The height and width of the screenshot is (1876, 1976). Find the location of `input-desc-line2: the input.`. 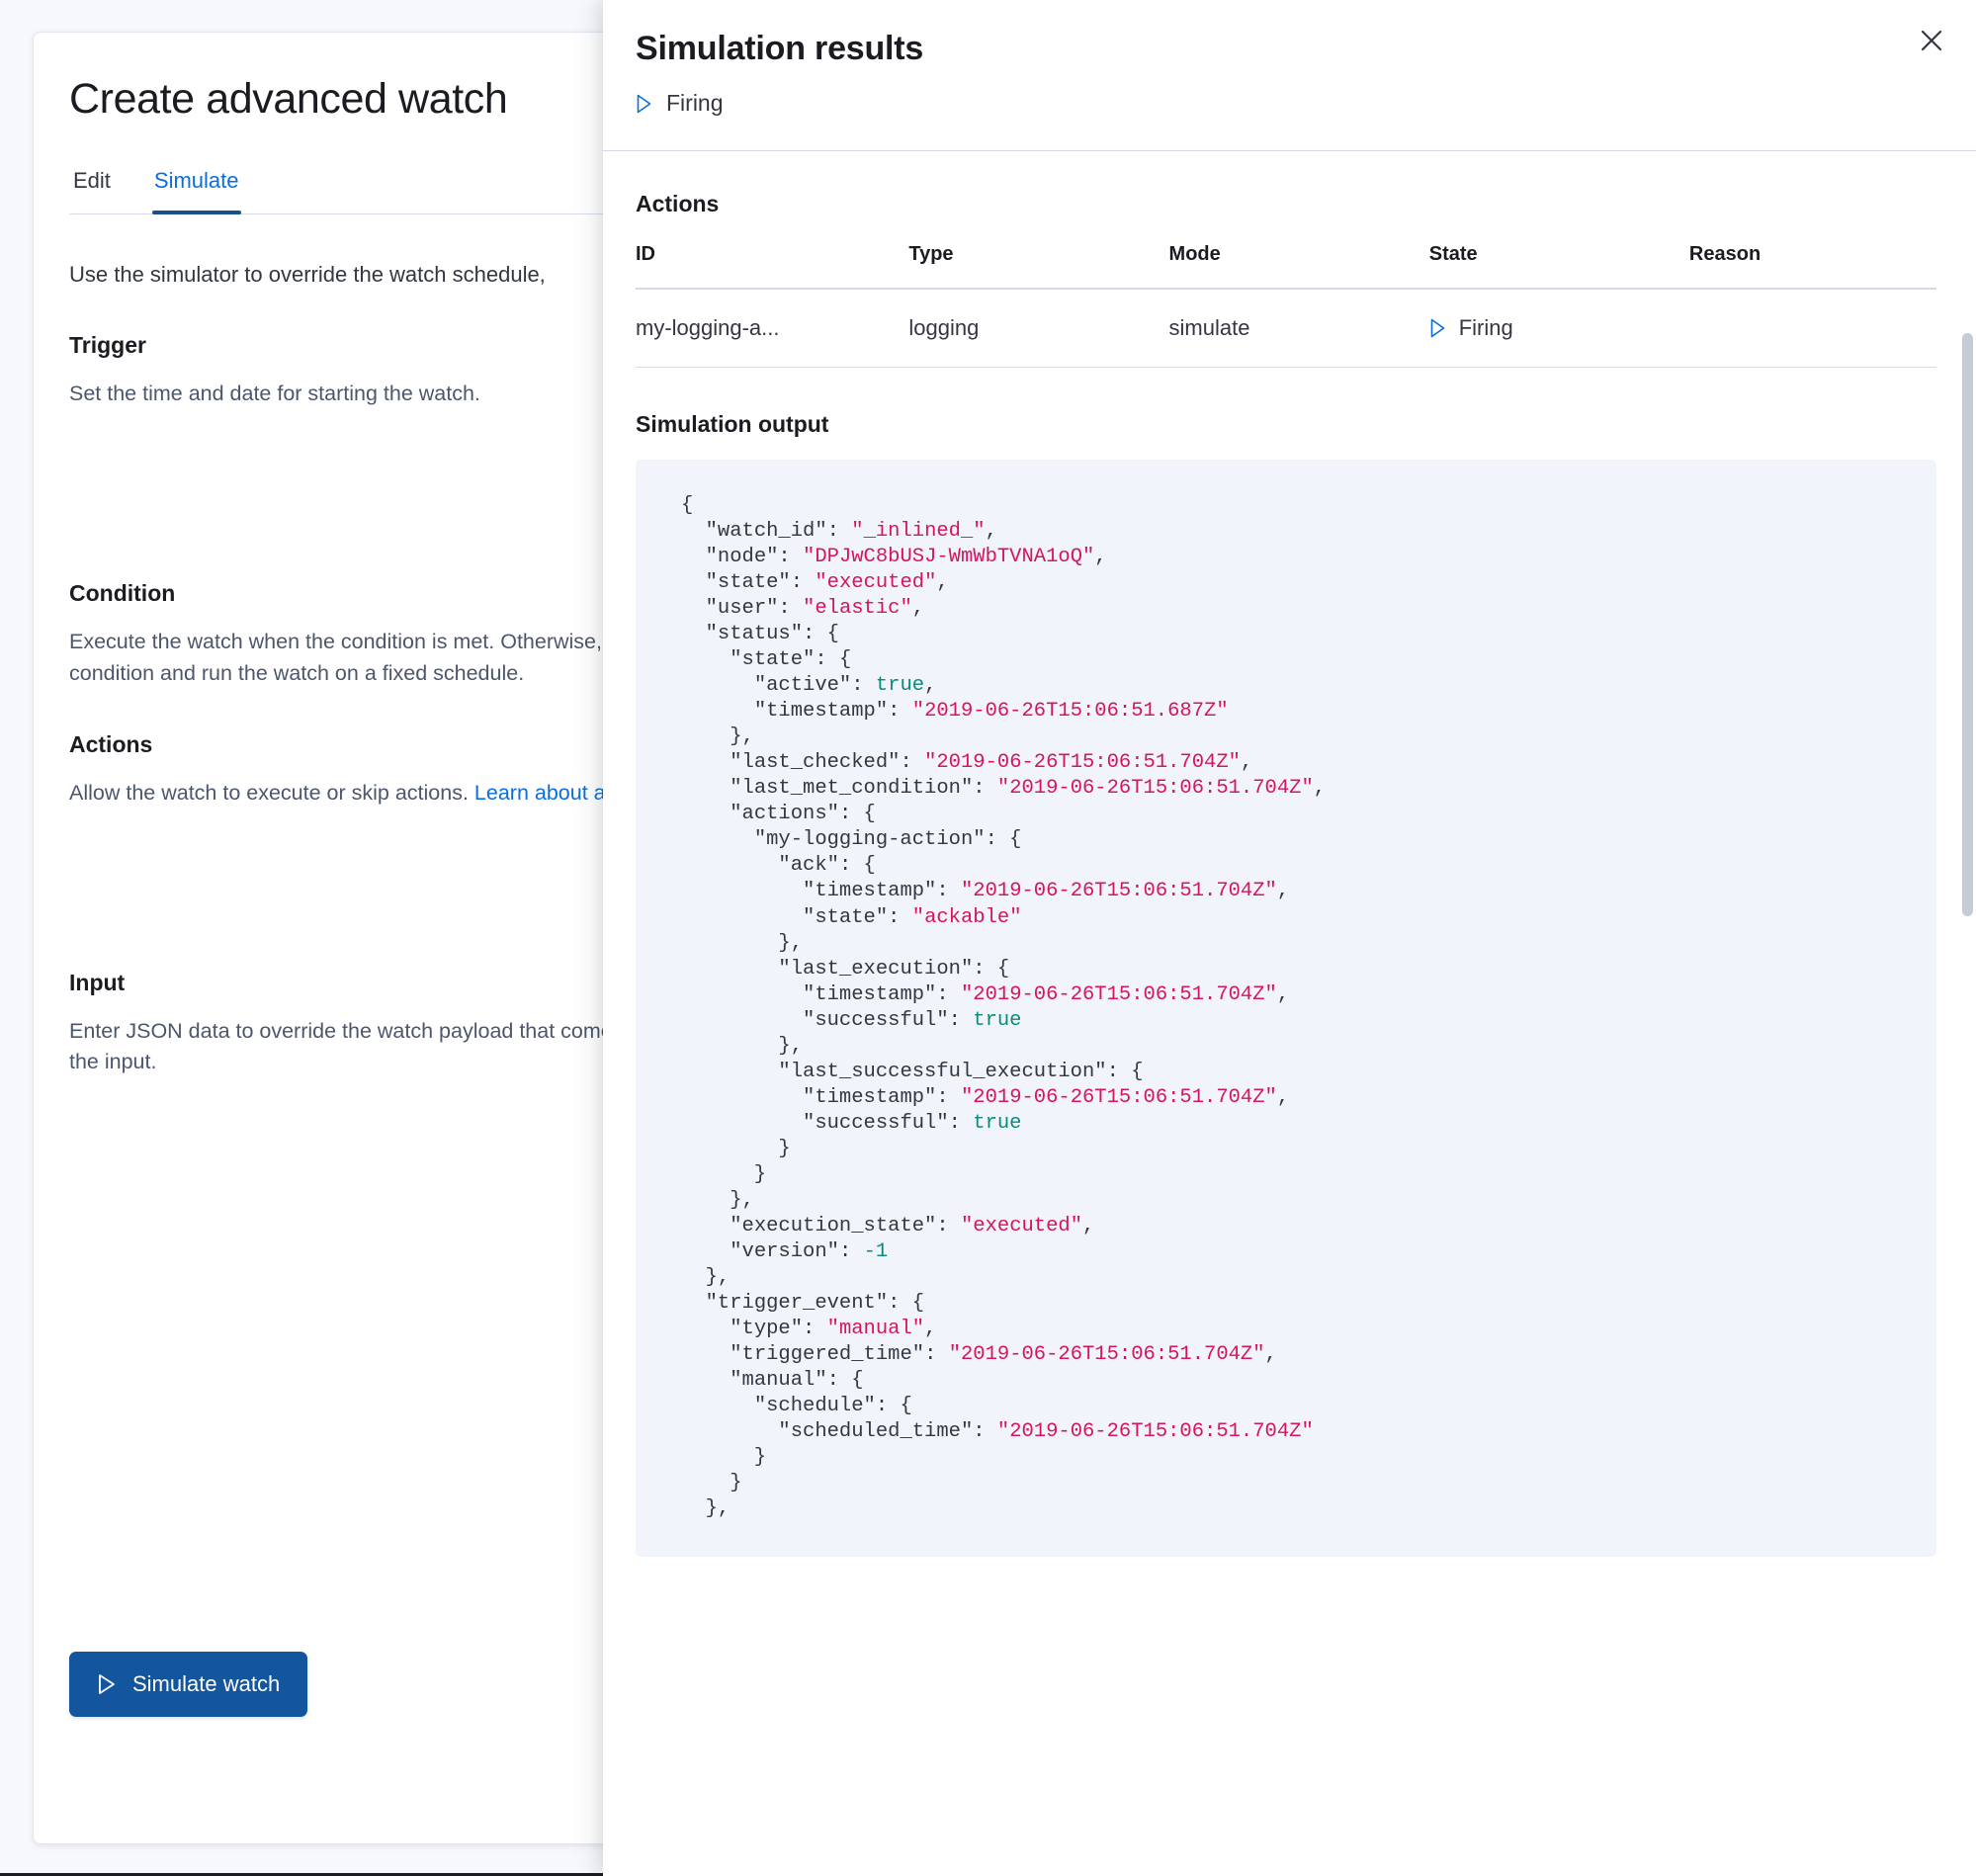

input-desc-line2: the input. is located at coordinates (113, 1062).